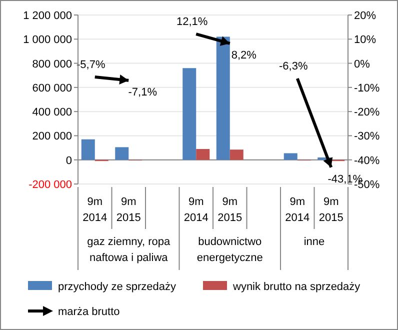  What do you see at coordinates (129, 250) in the screenshot?
I see `text: gaz ziemny, ropa naftowa i paliwa` at bounding box center [129, 250].